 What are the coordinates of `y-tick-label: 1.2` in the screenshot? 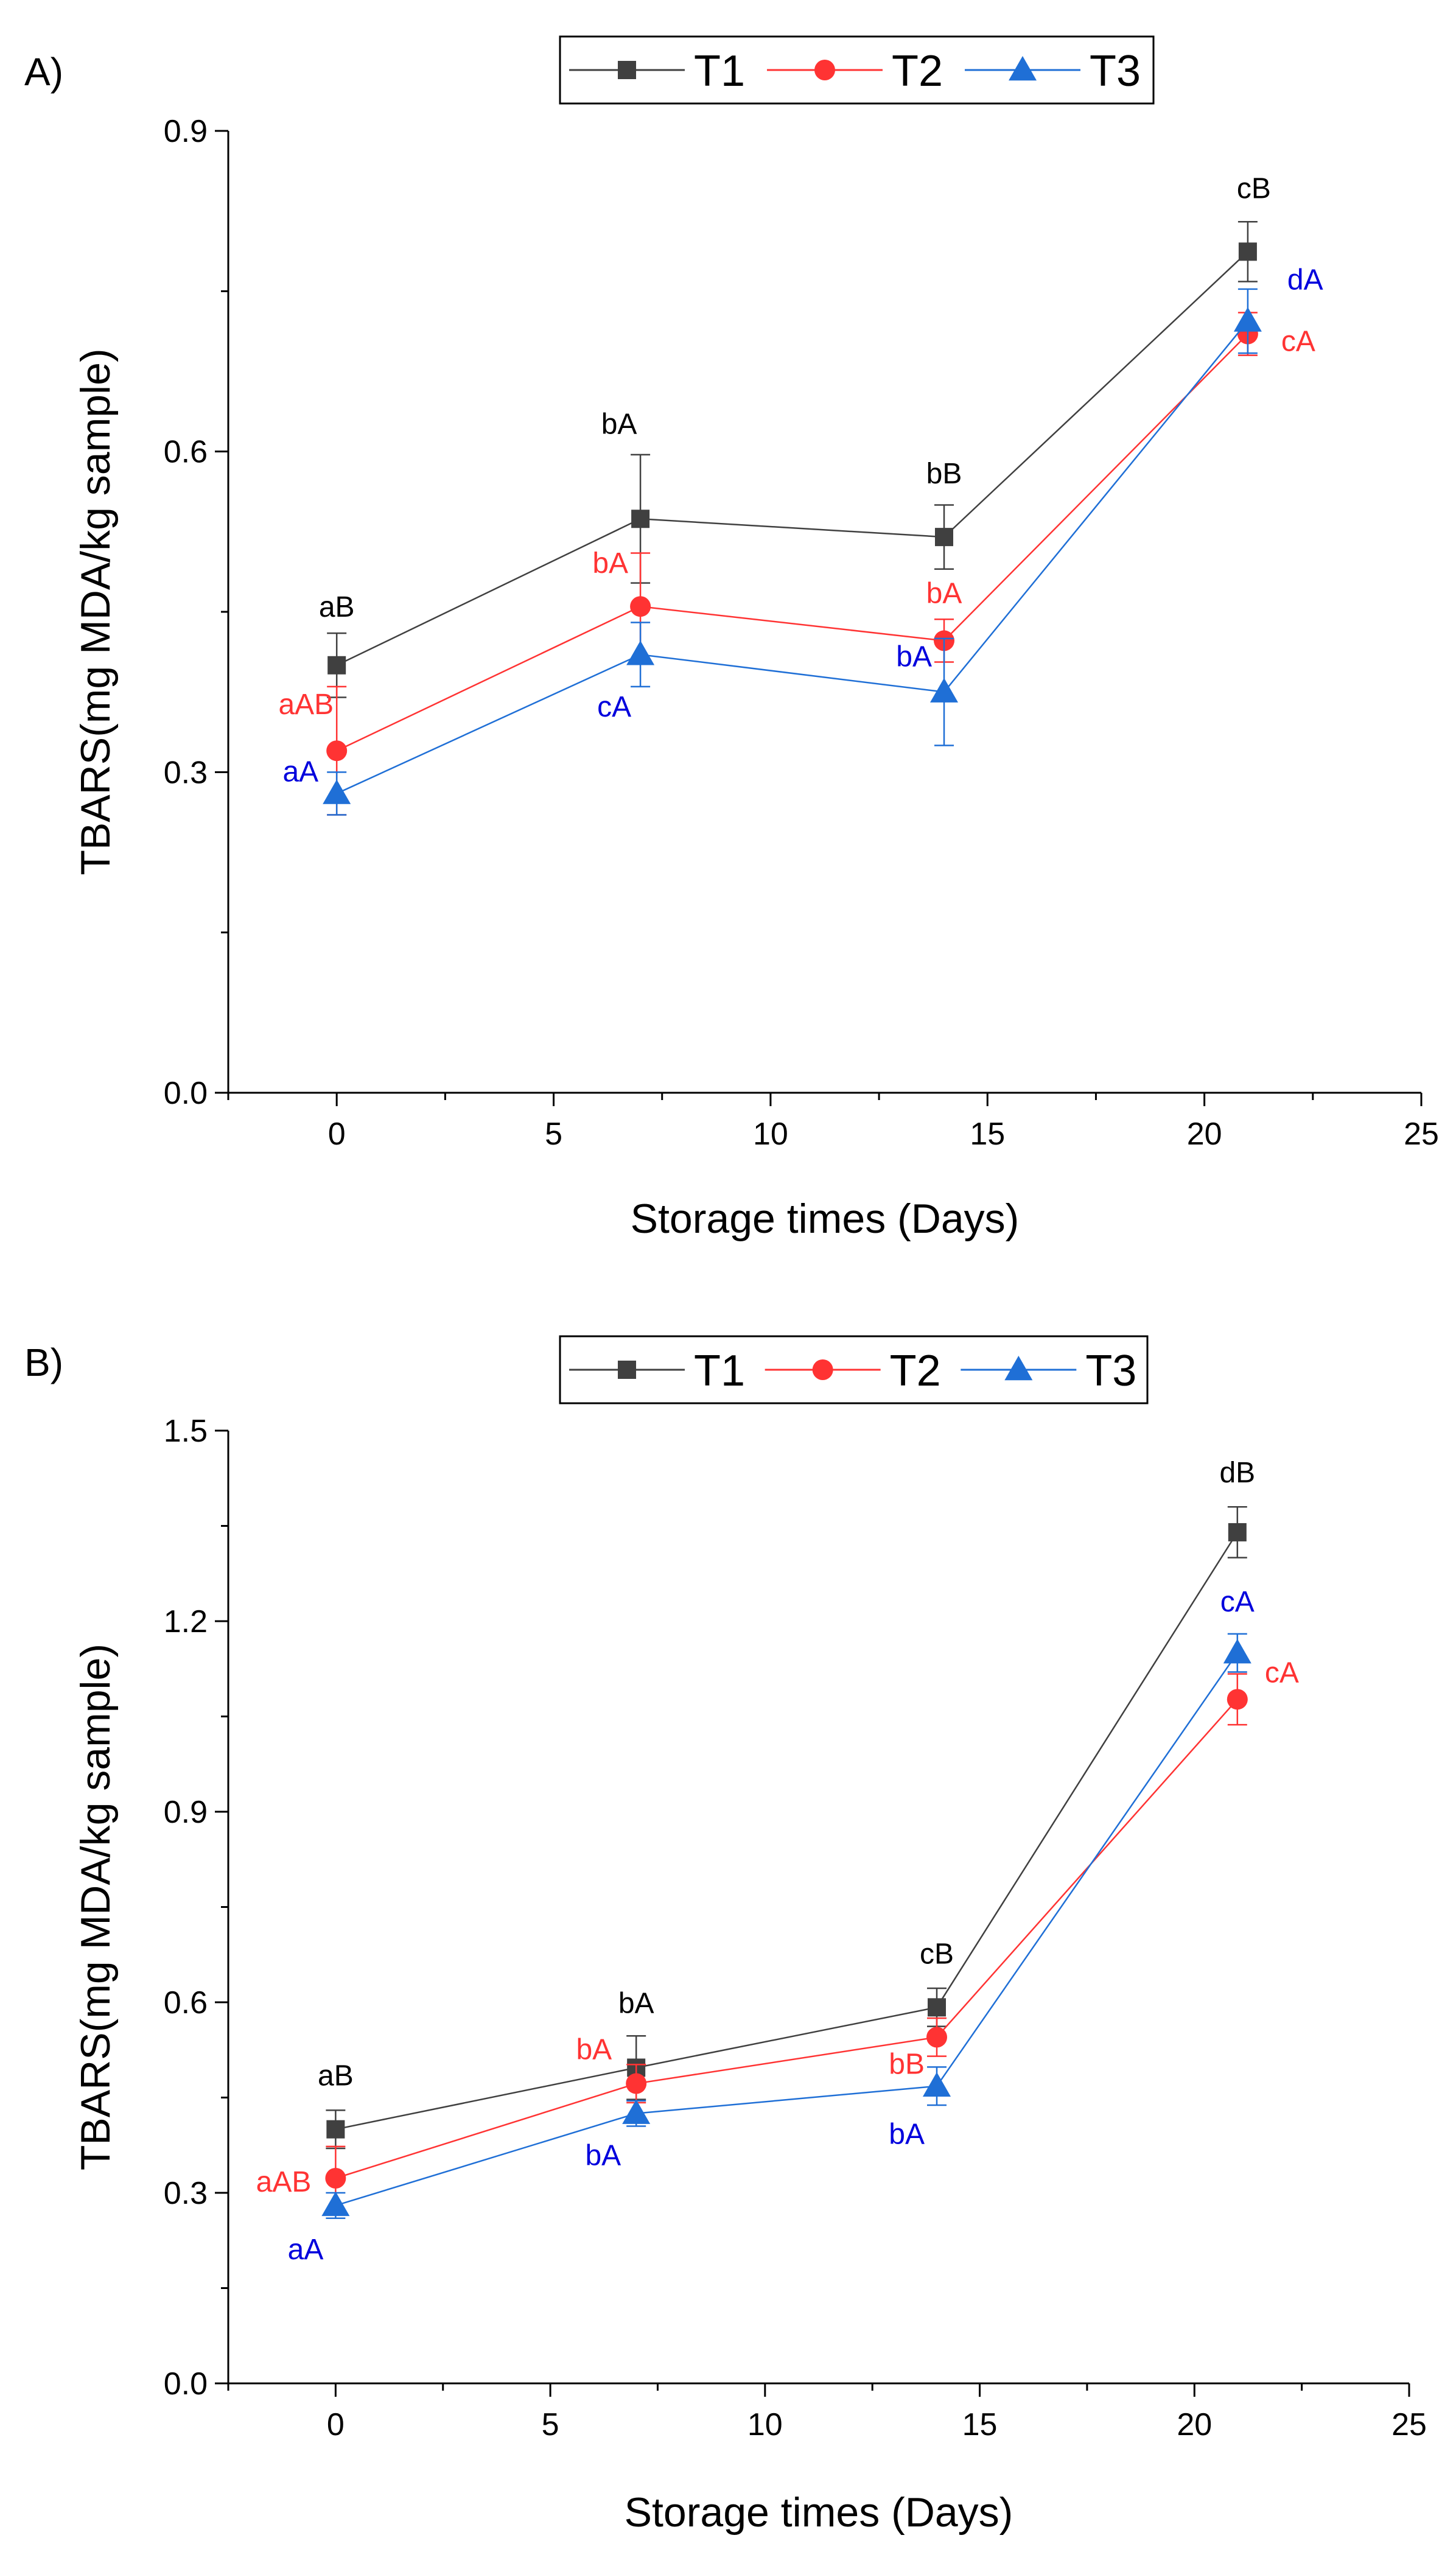 It's located at (186, 1621).